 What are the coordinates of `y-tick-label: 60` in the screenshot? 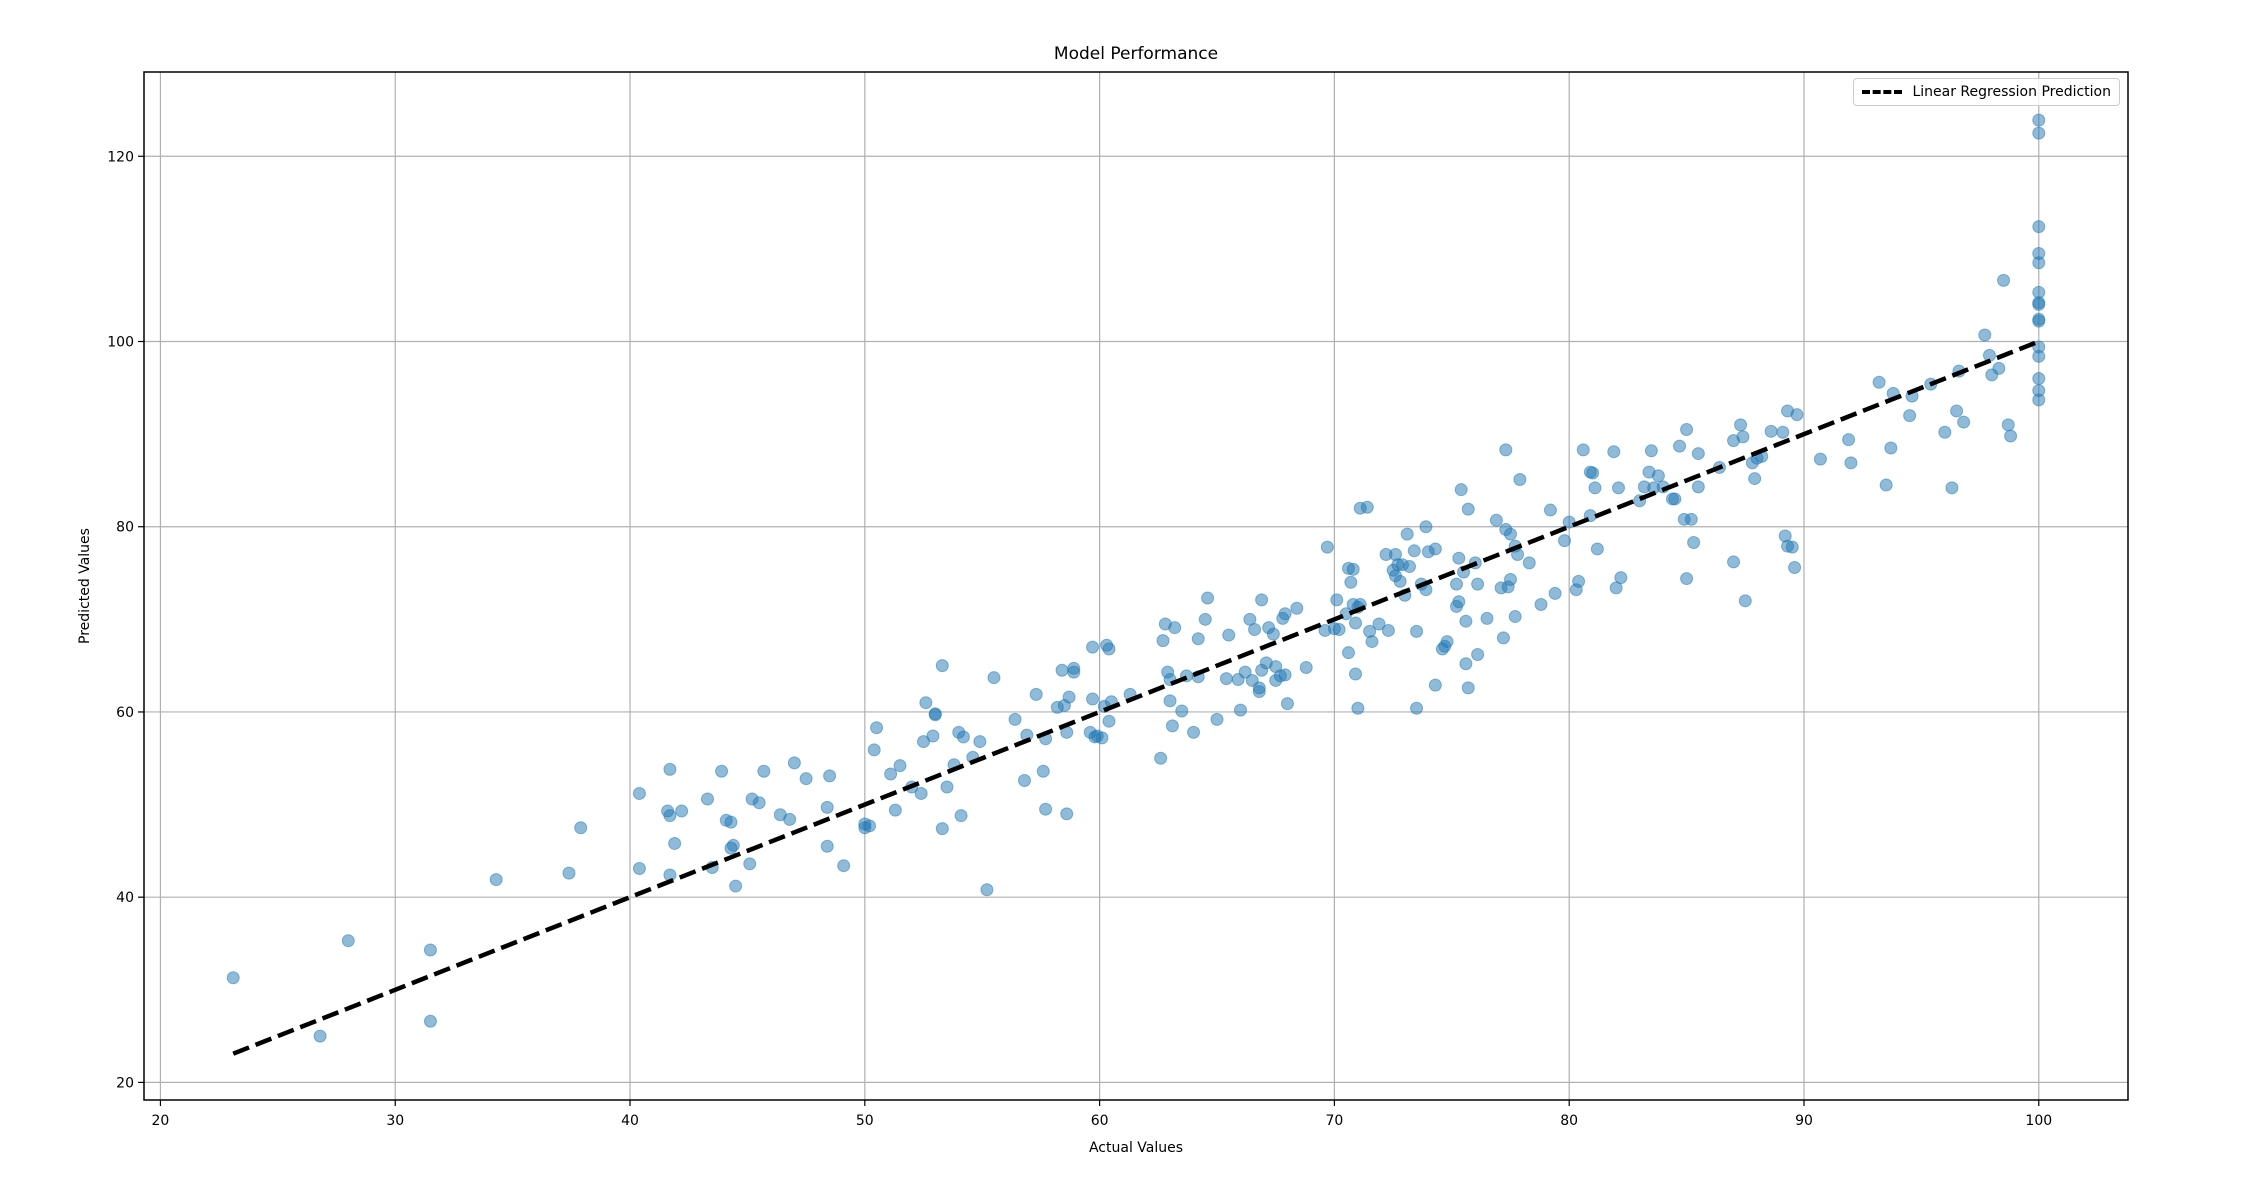 It's located at (125, 713).